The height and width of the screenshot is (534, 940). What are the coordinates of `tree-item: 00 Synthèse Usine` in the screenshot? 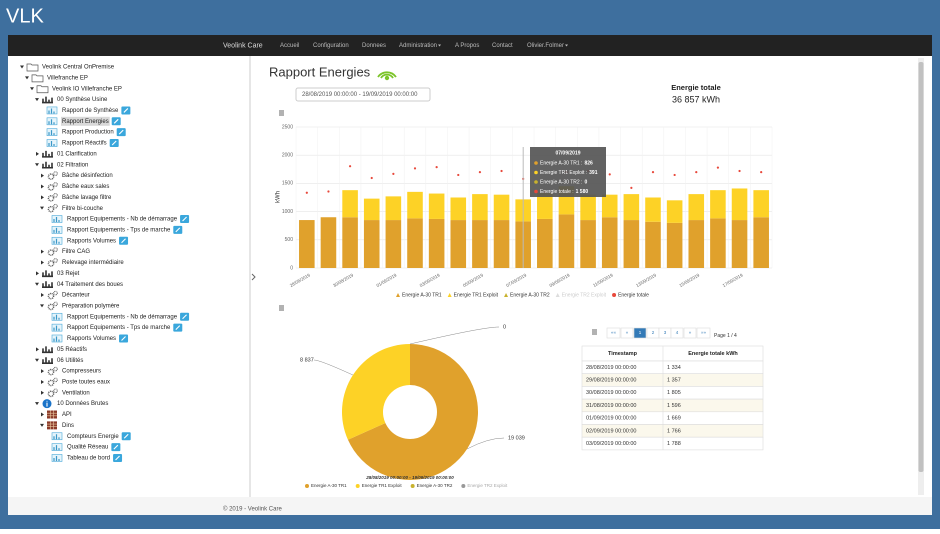 It's located at (82, 100).